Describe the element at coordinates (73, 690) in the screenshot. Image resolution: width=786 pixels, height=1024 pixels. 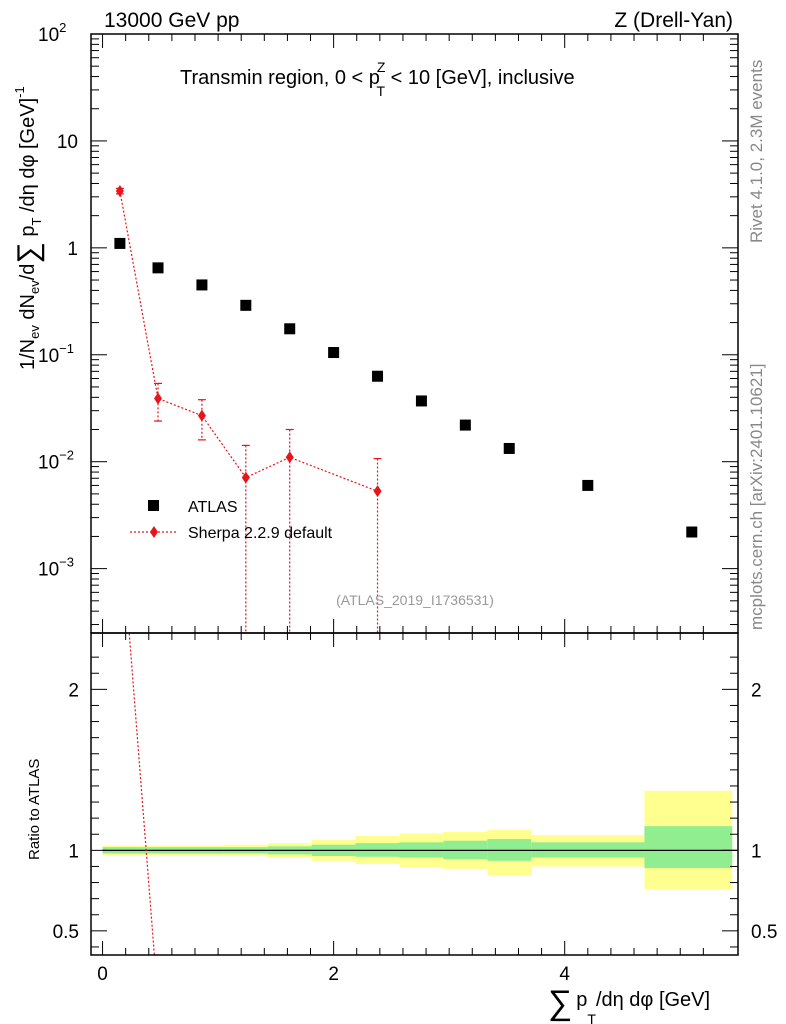
I see `ratio-y-tick-label: 2` at that location.